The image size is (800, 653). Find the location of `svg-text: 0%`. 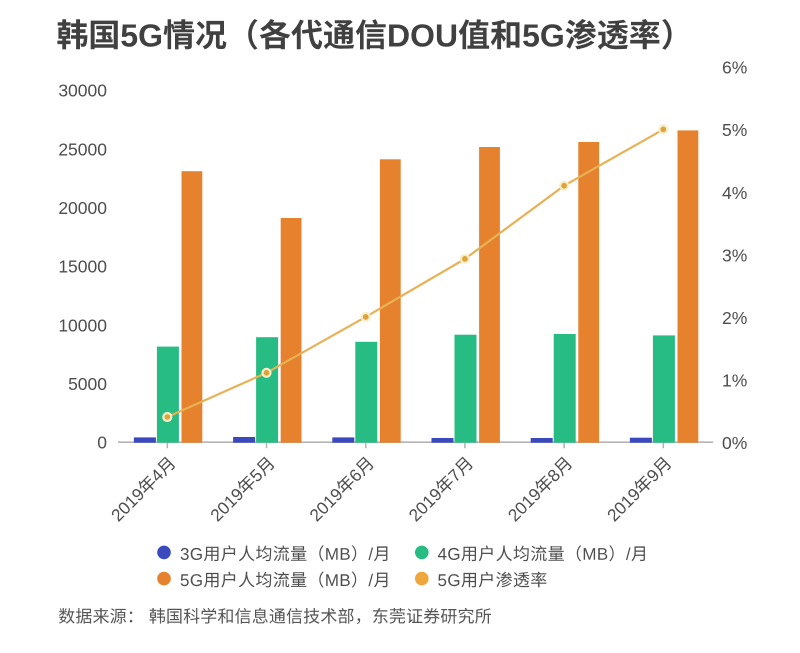

svg-text: 0% is located at coordinates (734, 443).